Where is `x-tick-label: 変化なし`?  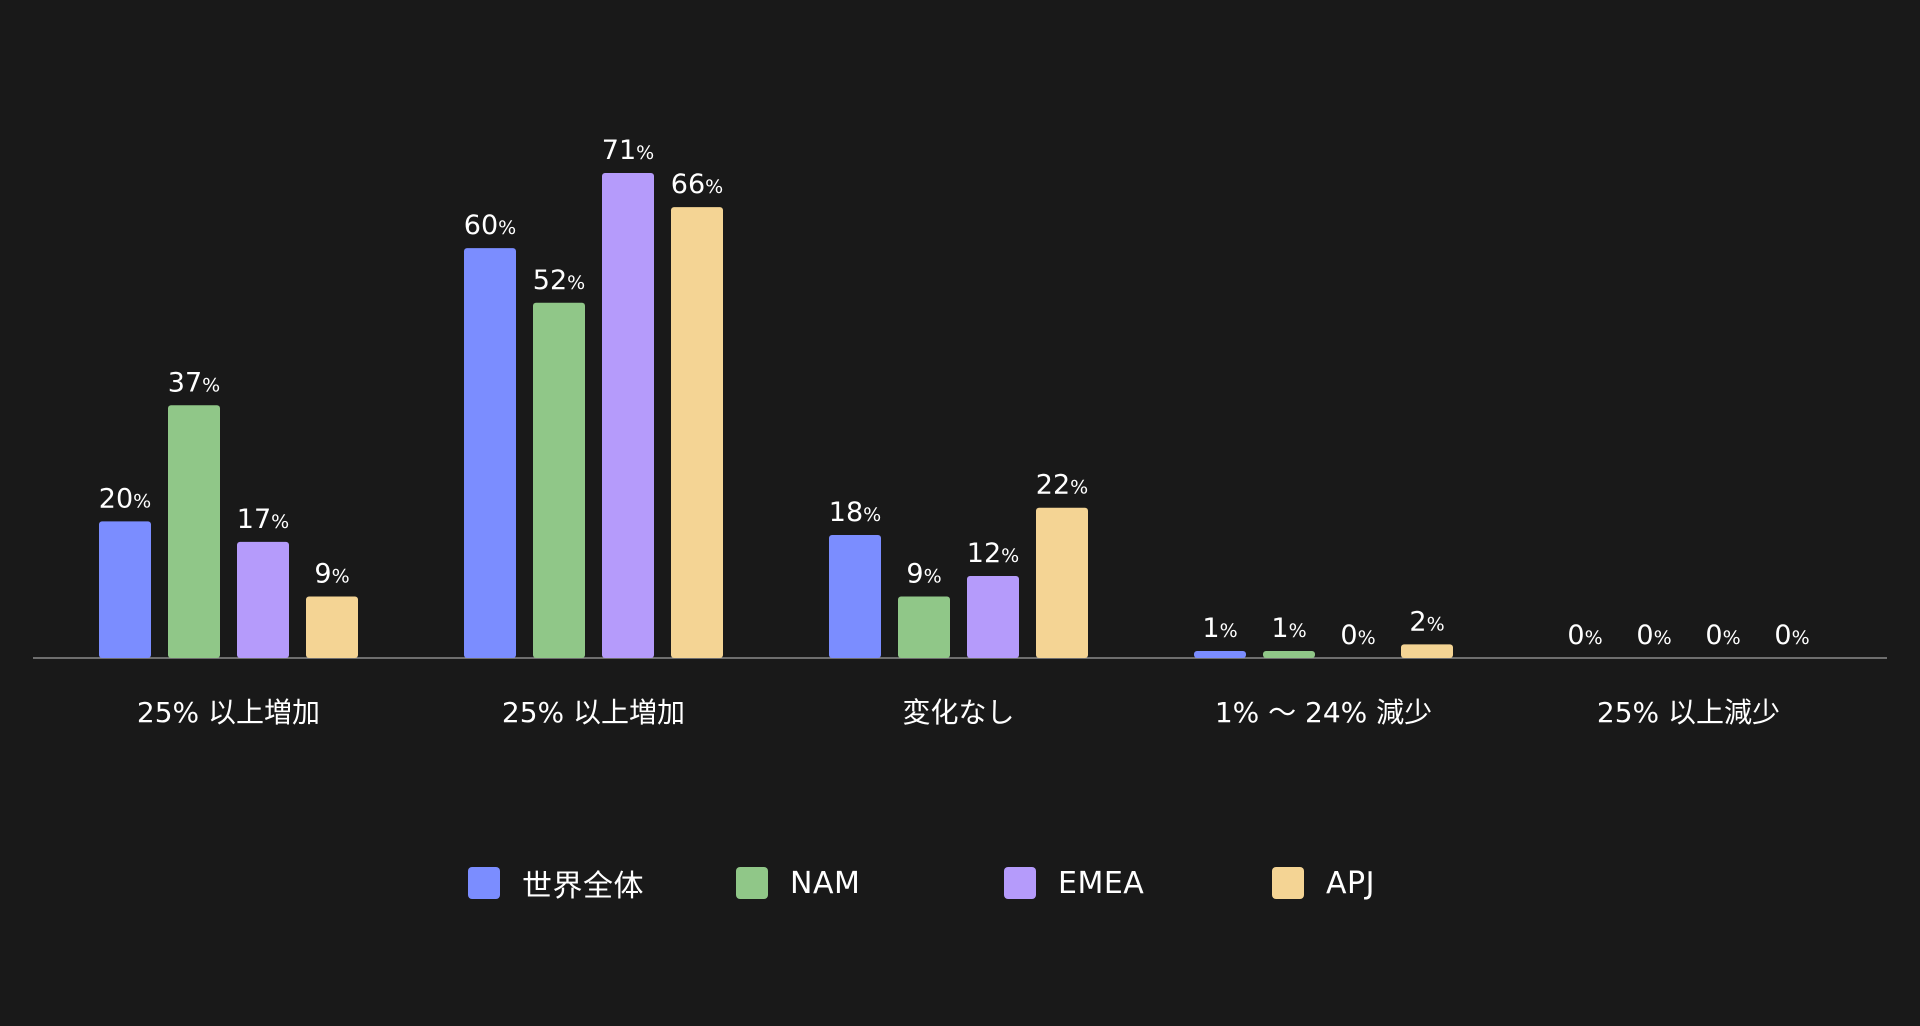 x-tick-label: 変化なし is located at coordinates (958, 712).